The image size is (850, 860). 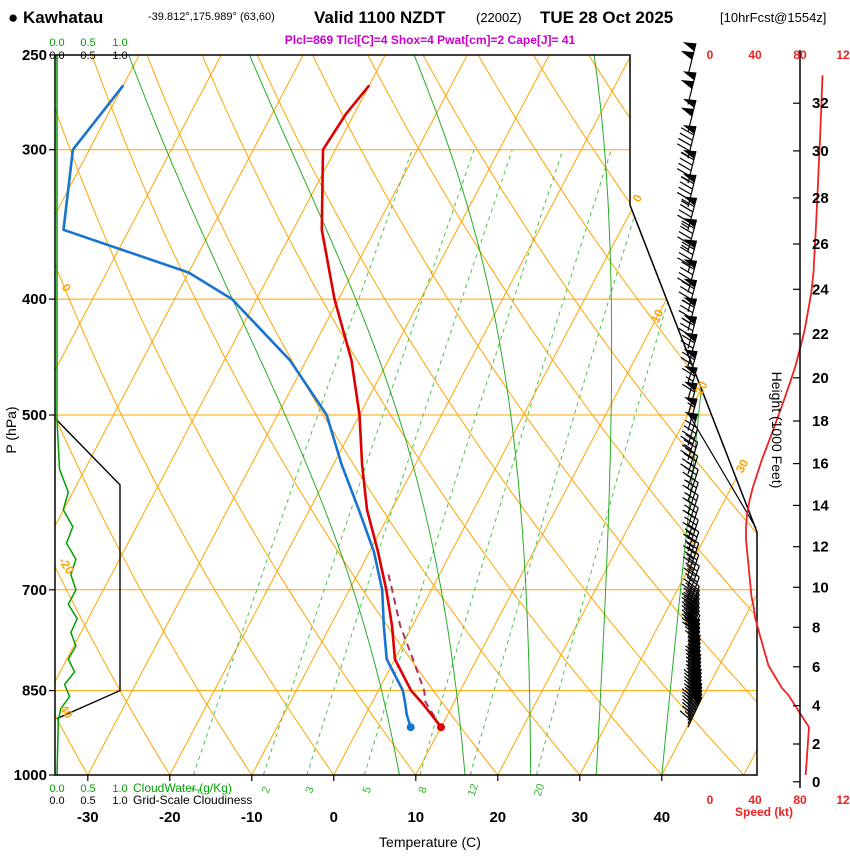 I want to click on temperature-tick-label-text: 30, so click(x=579, y=817).